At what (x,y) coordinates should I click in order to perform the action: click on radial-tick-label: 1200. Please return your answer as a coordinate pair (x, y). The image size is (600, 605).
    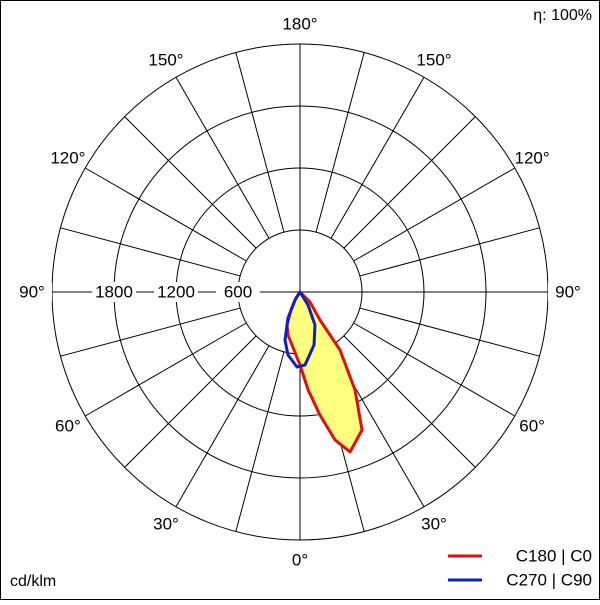
    Looking at the image, I should click on (176, 291).